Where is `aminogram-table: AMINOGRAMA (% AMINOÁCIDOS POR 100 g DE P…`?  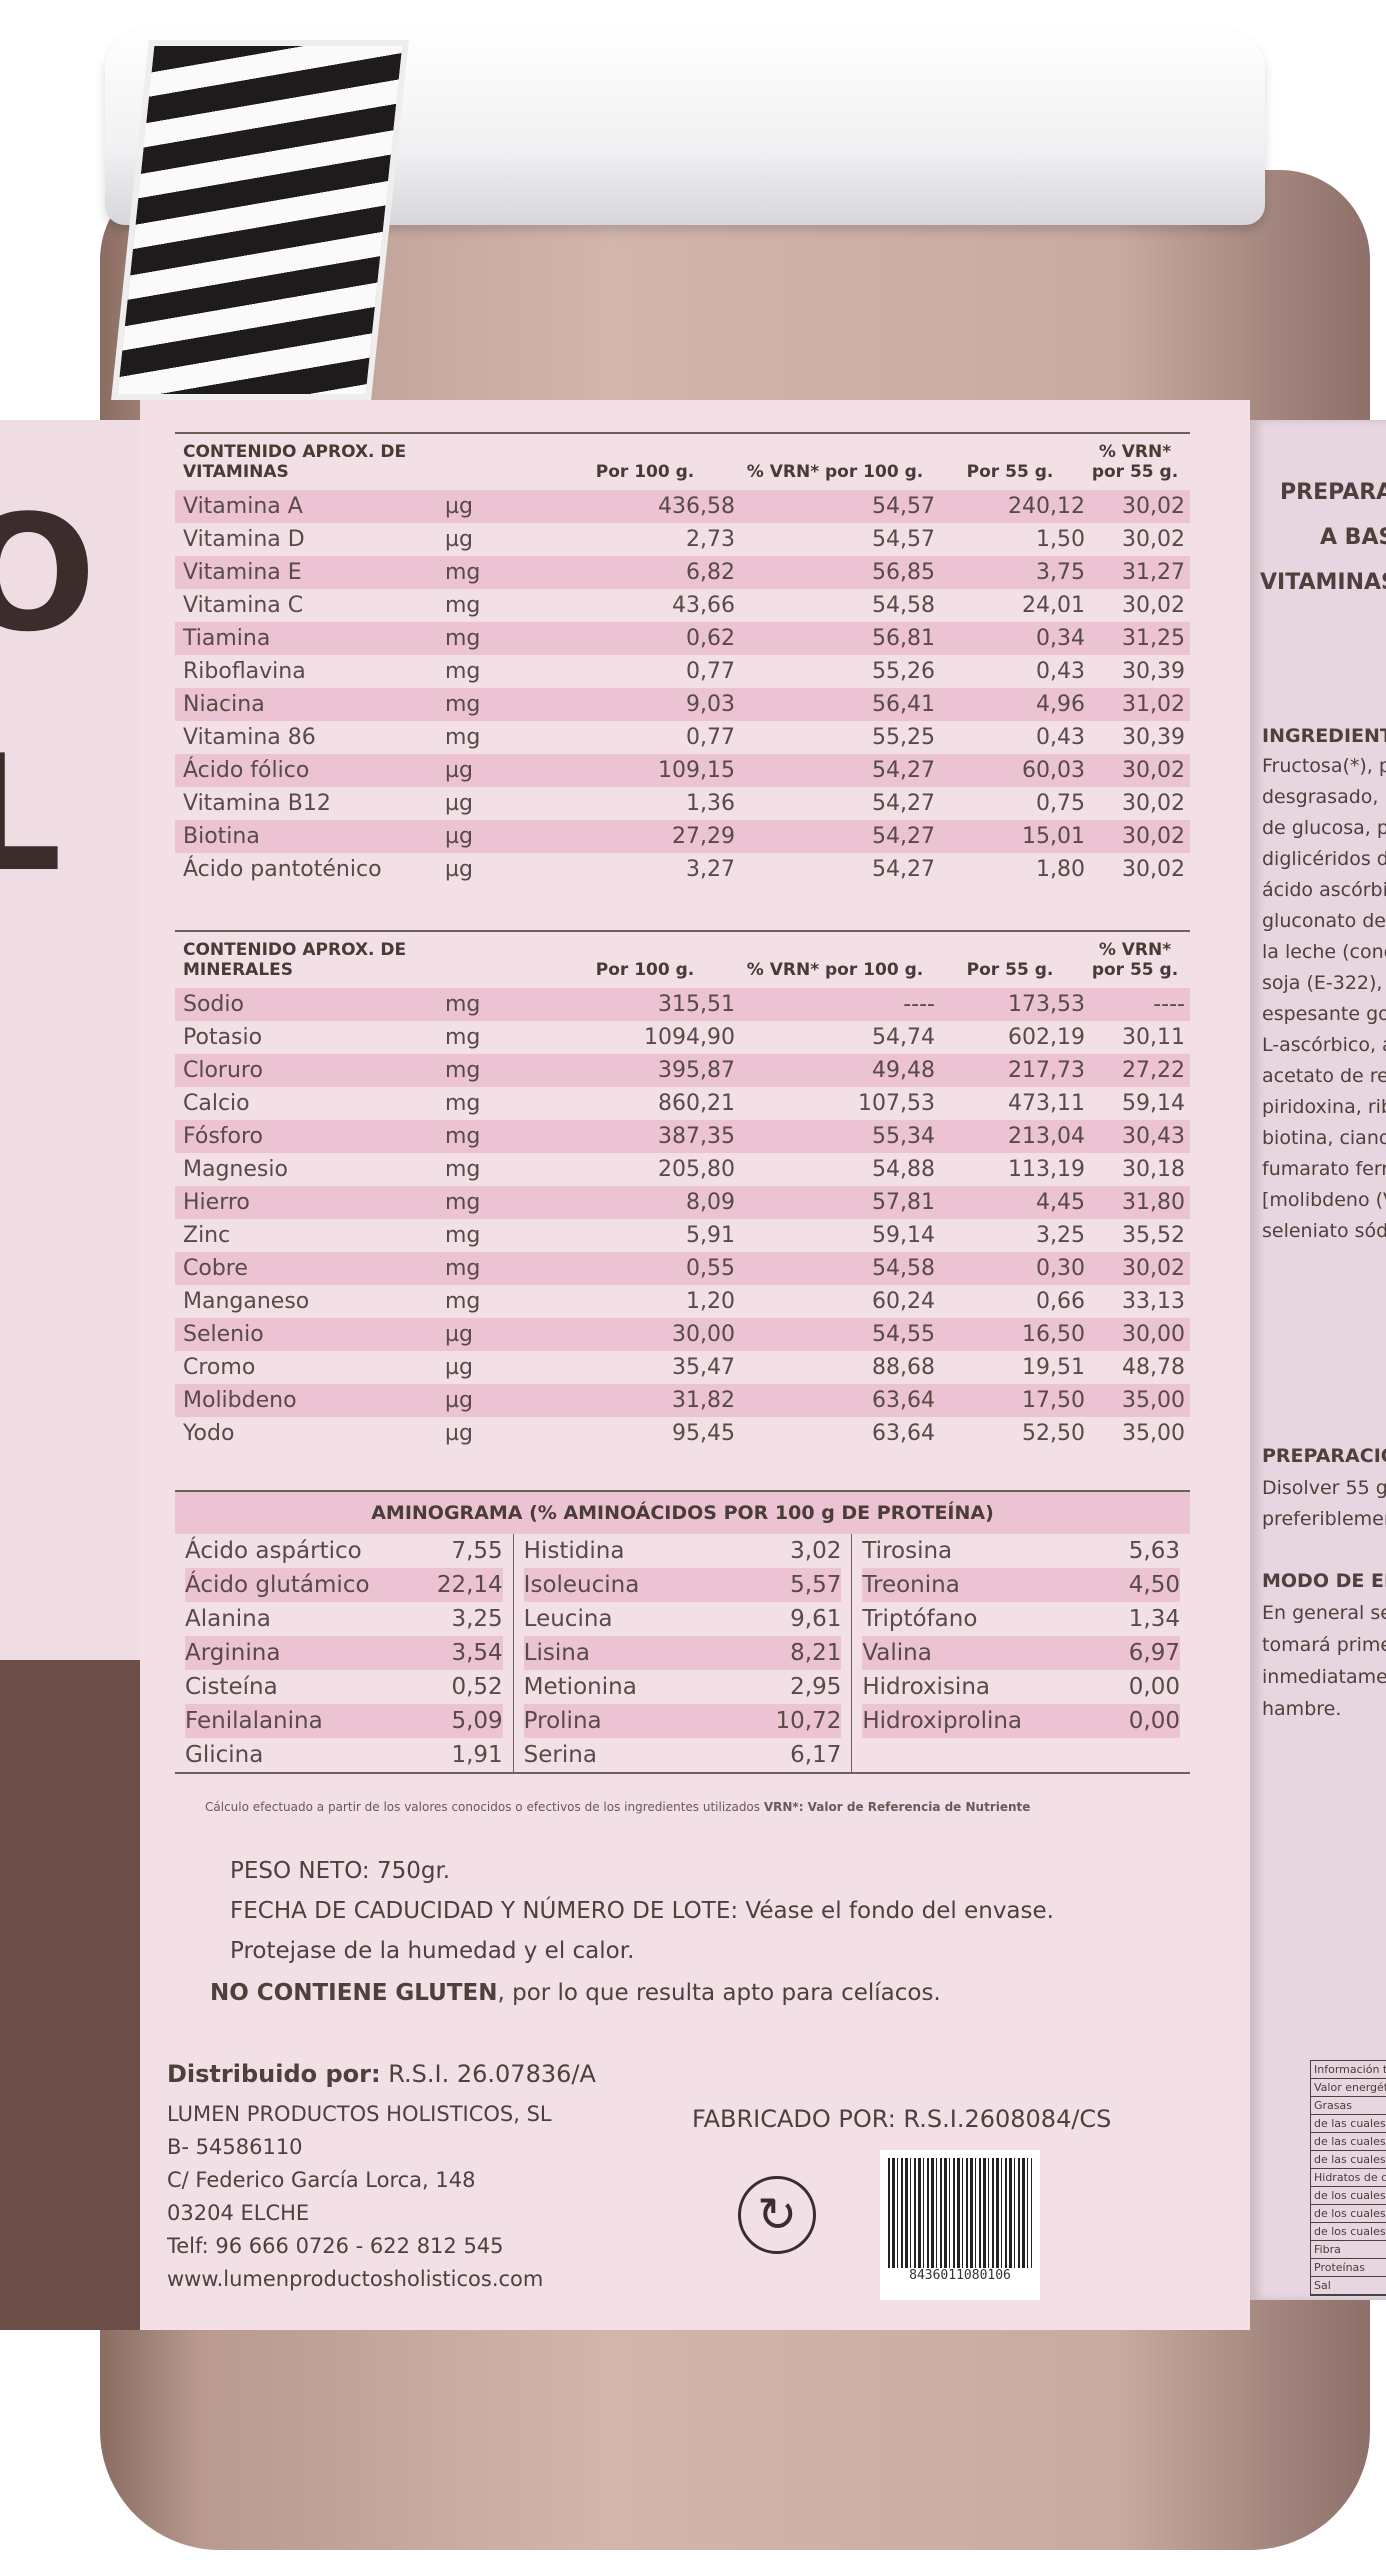
aminogram-table: AMINOGRAMA (% AMINOÁCIDOS POR 100 g DE P… is located at coordinates (682, 1632).